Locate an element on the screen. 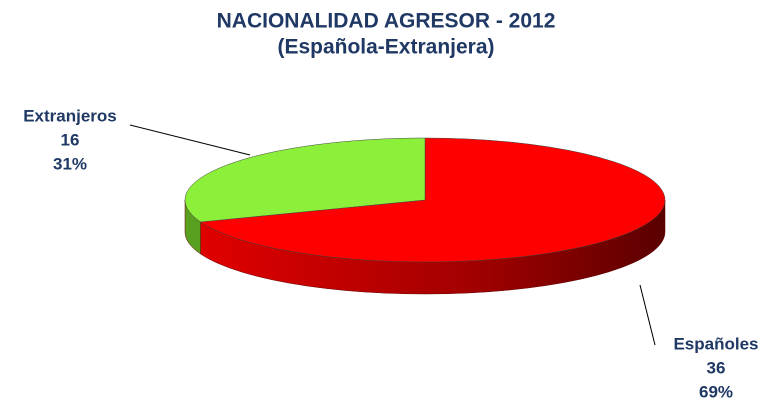 This screenshot has height=403, width=773. slice-label: Españoles is located at coordinates (715, 343).